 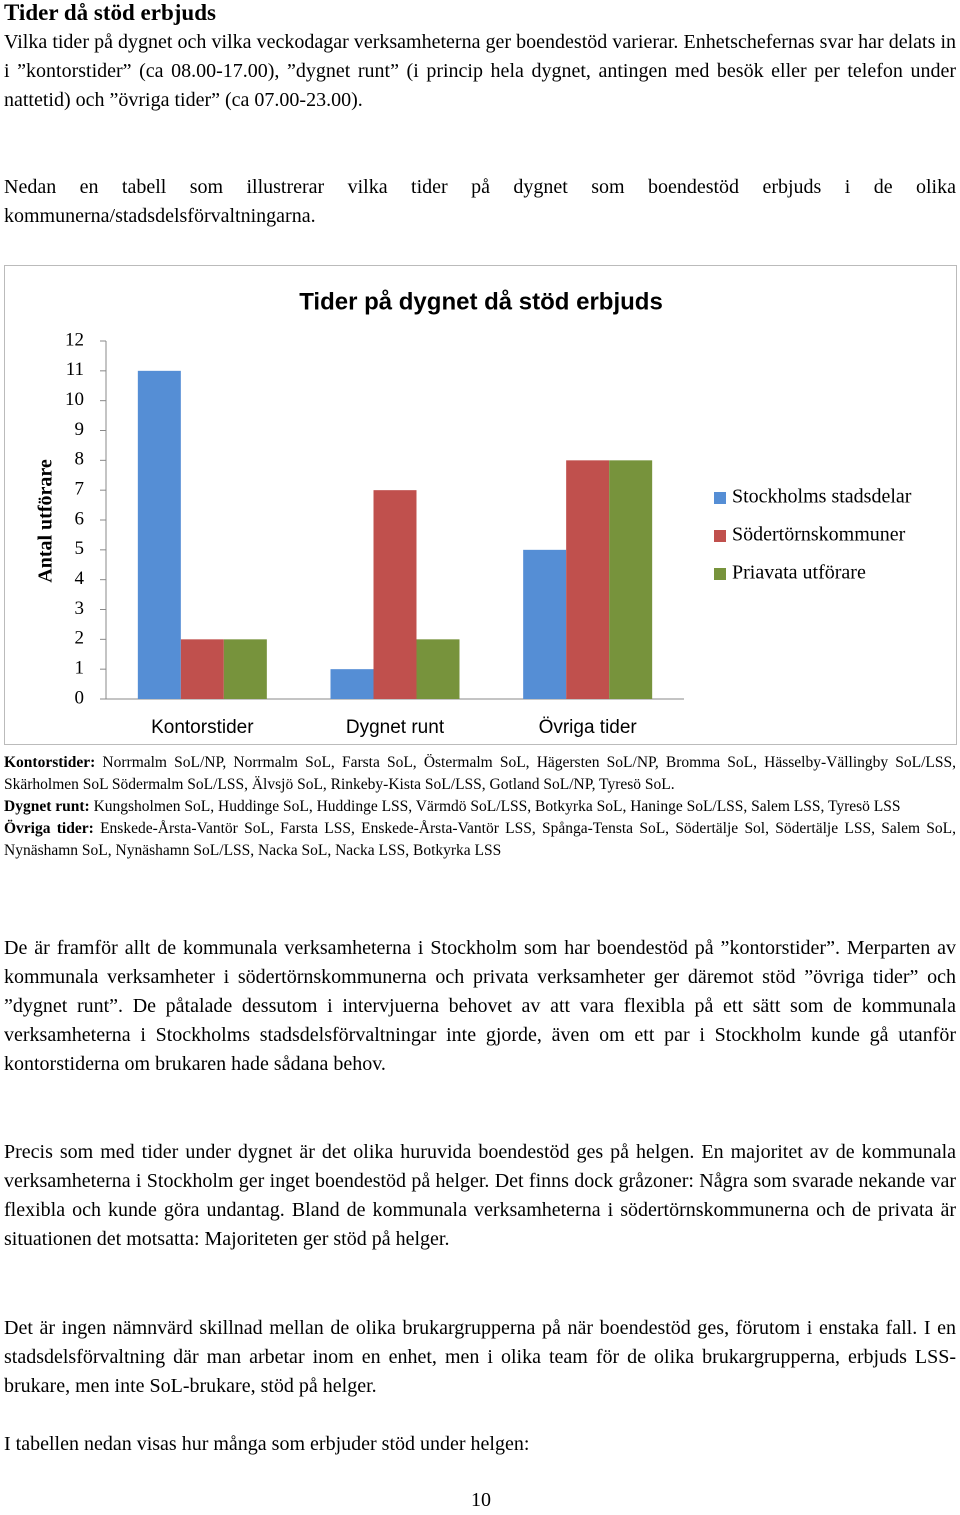 I want to click on chart-title: Tider på dygnet då stöd erbjuds, so click(x=481, y=301).